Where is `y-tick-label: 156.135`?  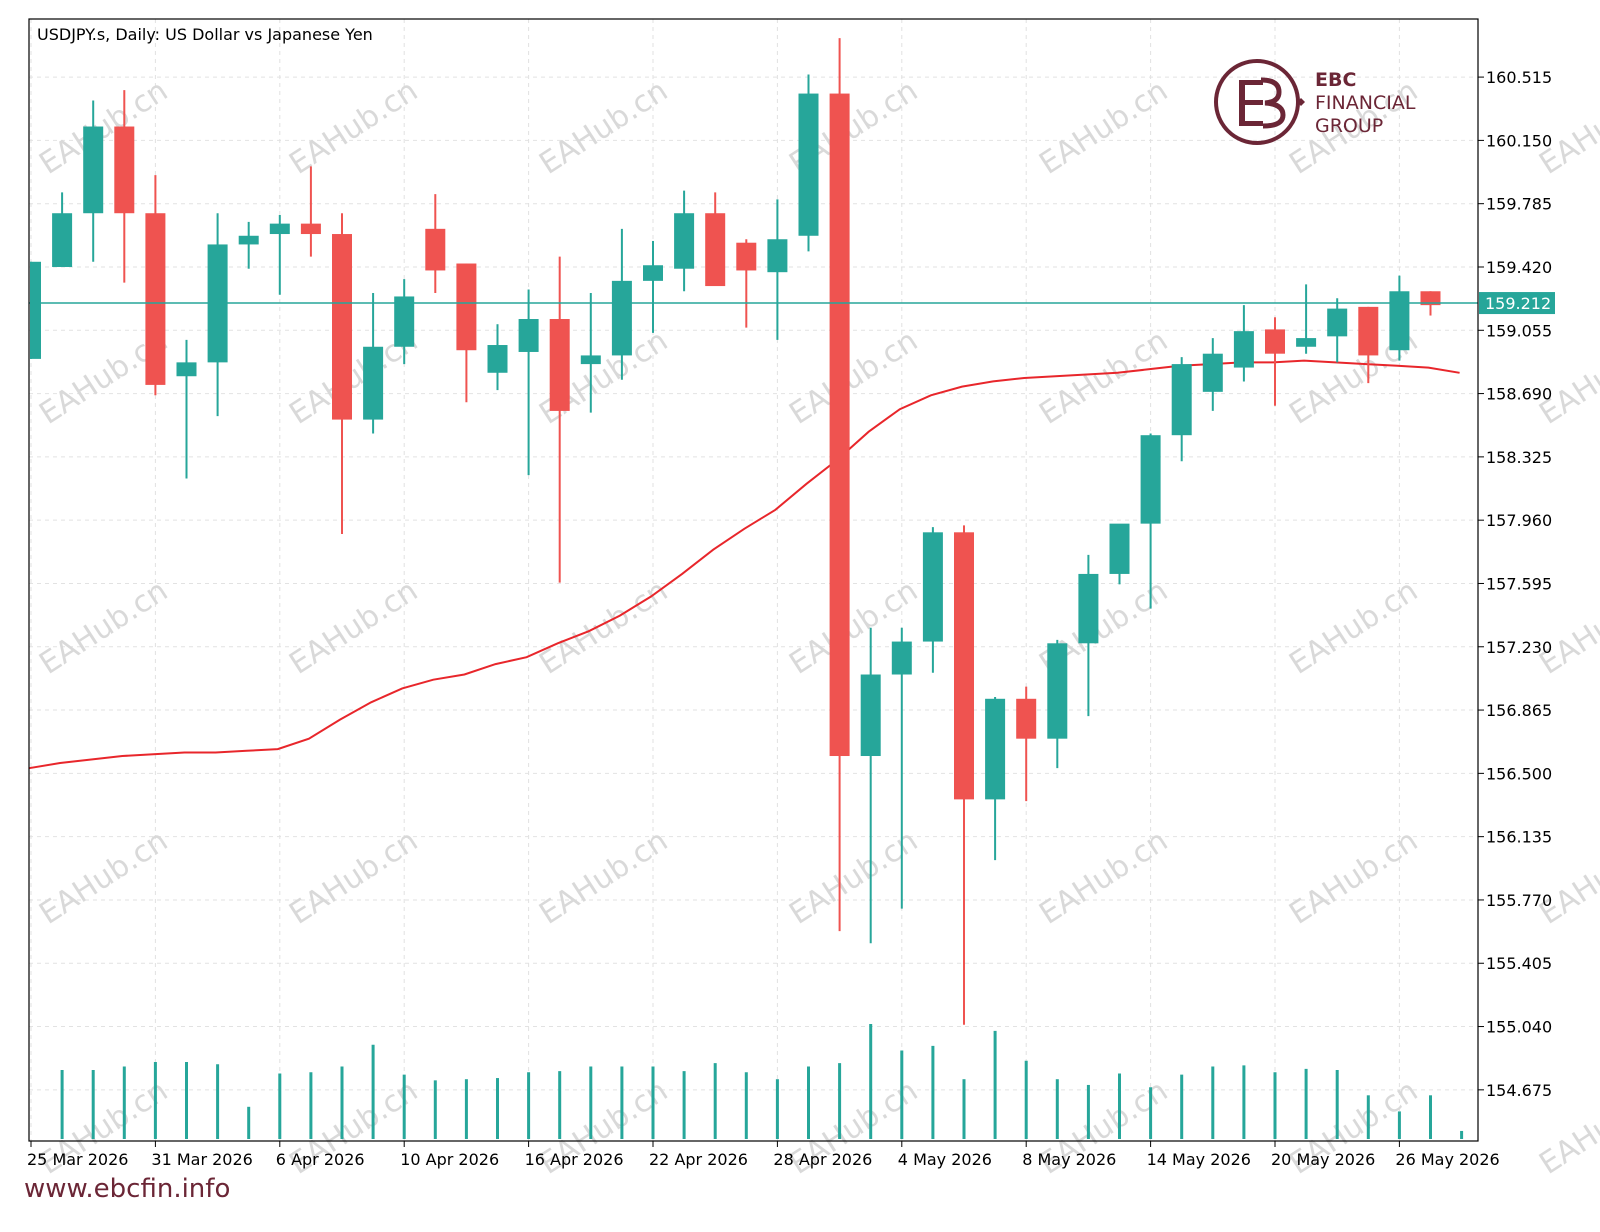 y-tick-label: 156.135 is located at coordinates (1519, 837).